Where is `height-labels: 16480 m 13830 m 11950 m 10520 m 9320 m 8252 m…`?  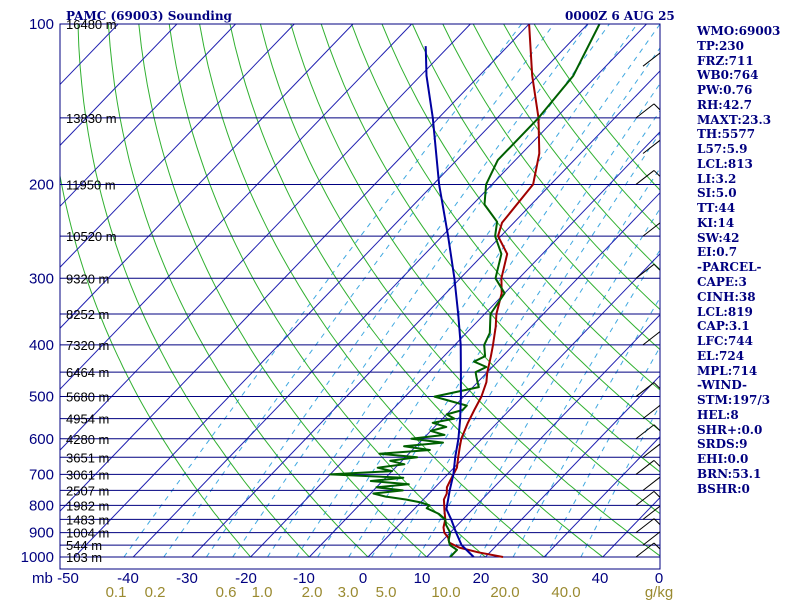 height-labels: 16480 m 13830 m 11950 m 10520 m 9320 m 8252 m… is located at coordinates (91, 291).